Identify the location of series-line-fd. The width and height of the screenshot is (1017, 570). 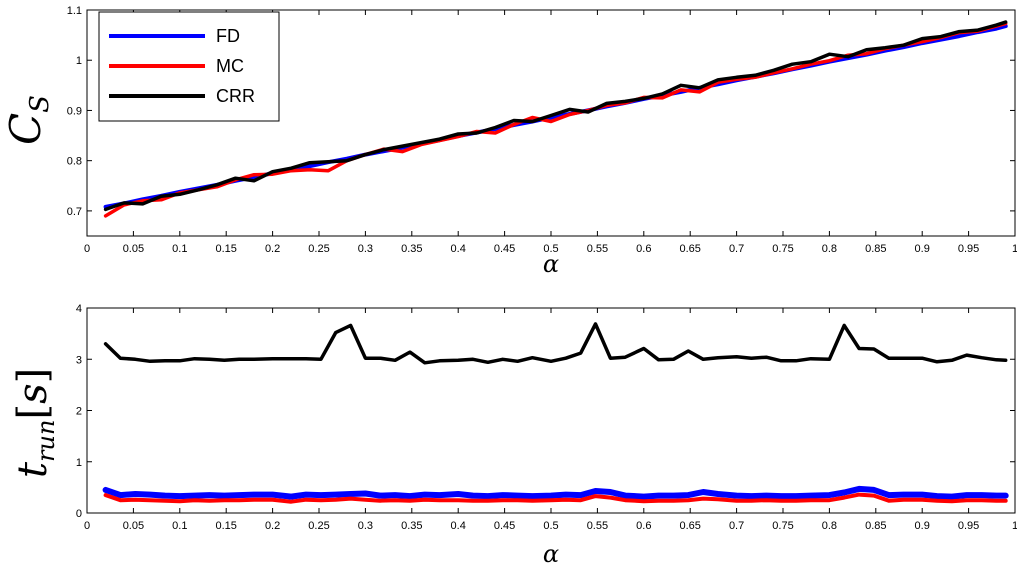
(555, 492).